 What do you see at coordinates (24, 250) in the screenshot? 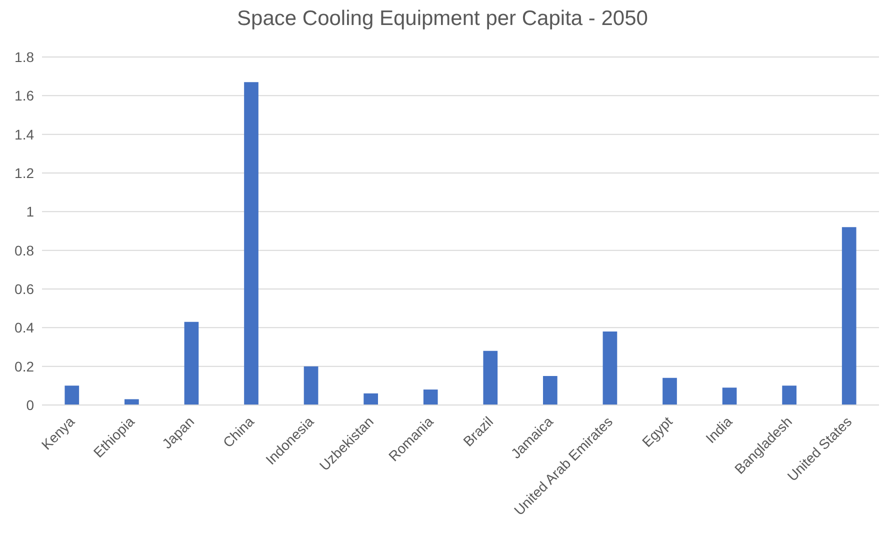
I see `y-tick-label: 0.8` at bounding box center [24, 250].